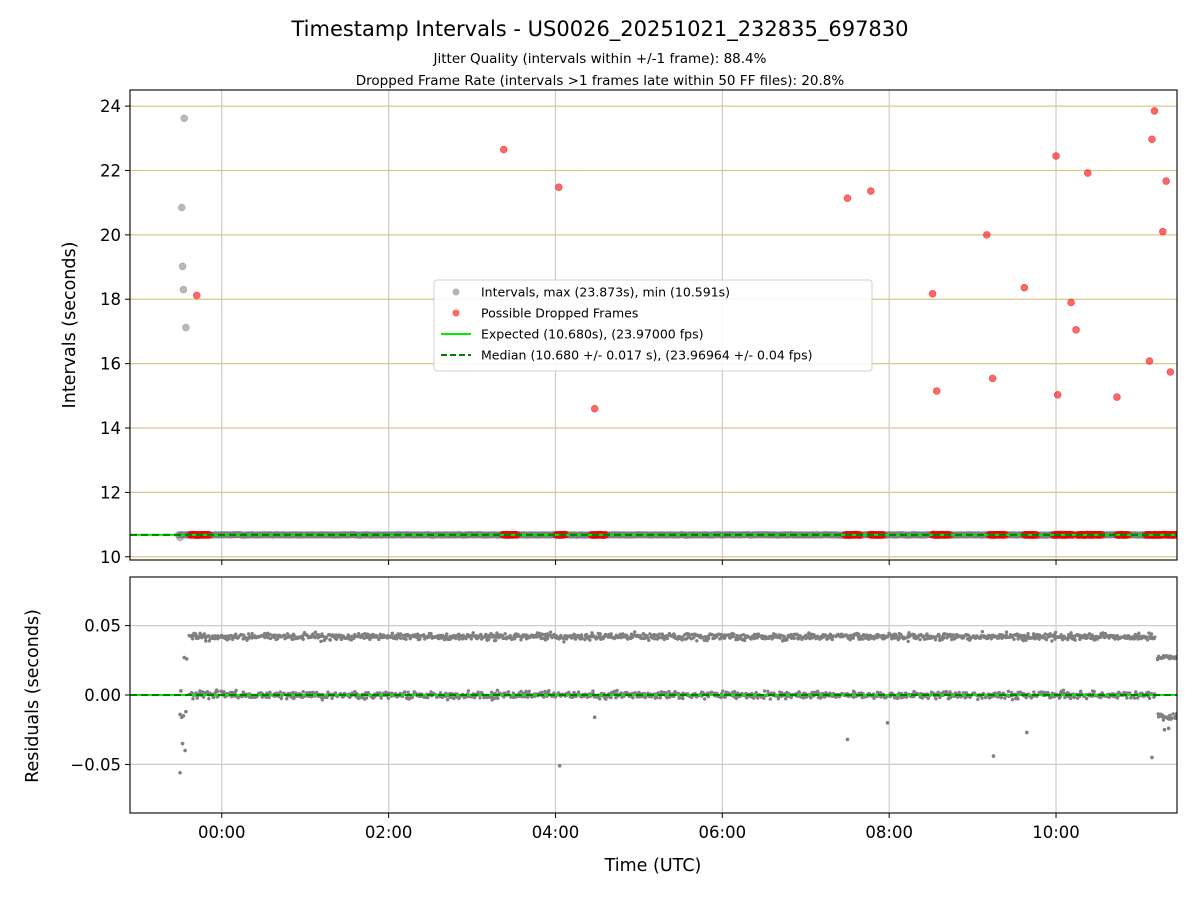  What do you see at coordinates (592, 334) in the screenshot?
I see `legend-entry-2: Expected (10.680s), (23.97000 fps)` at bounding box center [592, 334].